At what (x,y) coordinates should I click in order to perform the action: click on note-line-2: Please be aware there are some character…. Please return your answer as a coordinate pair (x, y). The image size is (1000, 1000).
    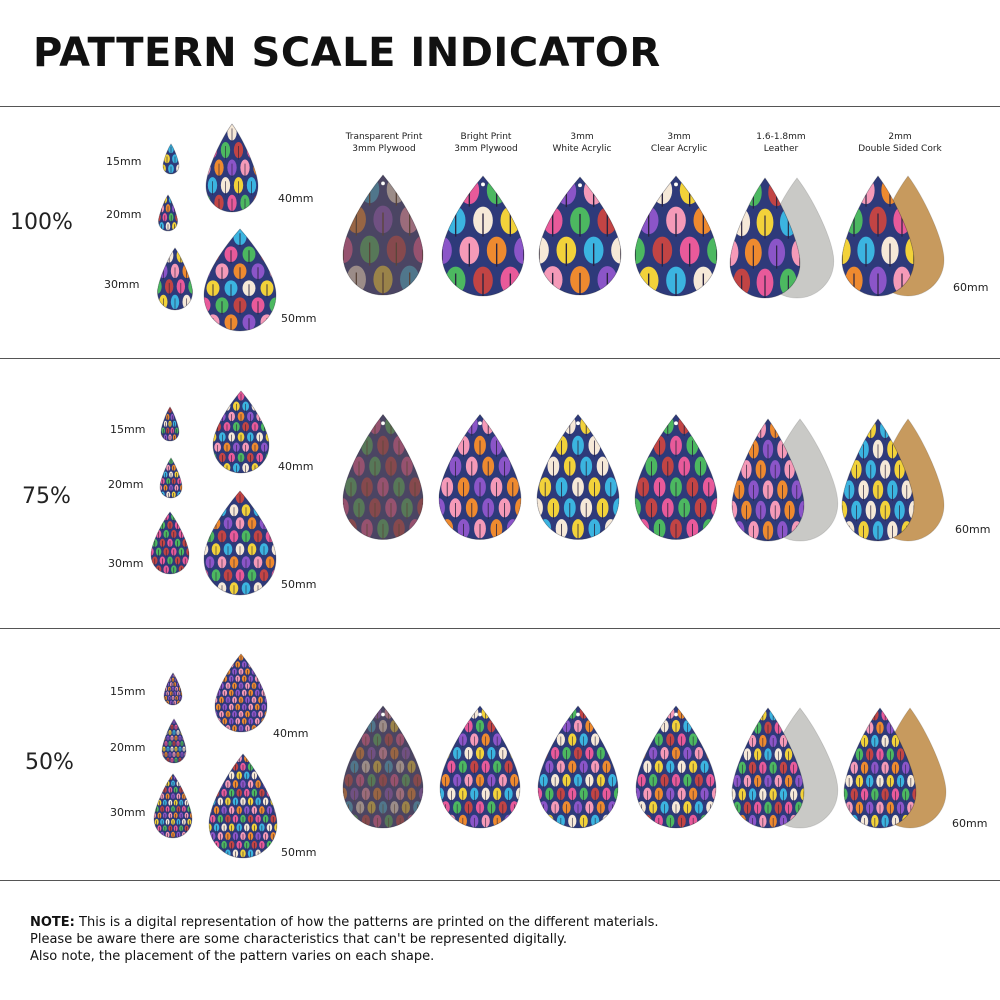
    Looking at the image, I should click on (298, 939).